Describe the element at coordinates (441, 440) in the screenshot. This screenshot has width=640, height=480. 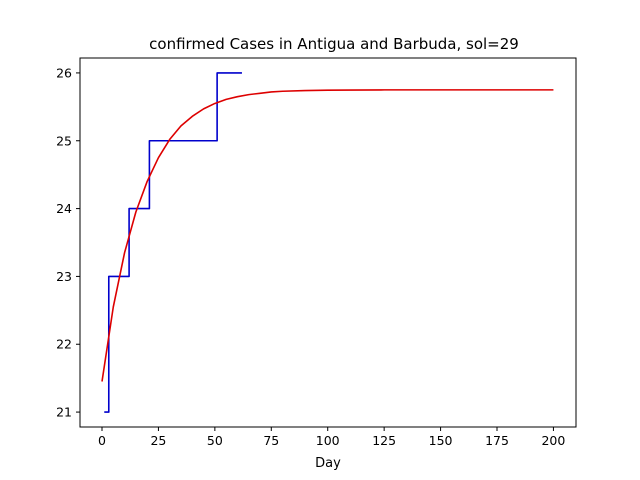
I see `x-tick-label: 150` at that location.